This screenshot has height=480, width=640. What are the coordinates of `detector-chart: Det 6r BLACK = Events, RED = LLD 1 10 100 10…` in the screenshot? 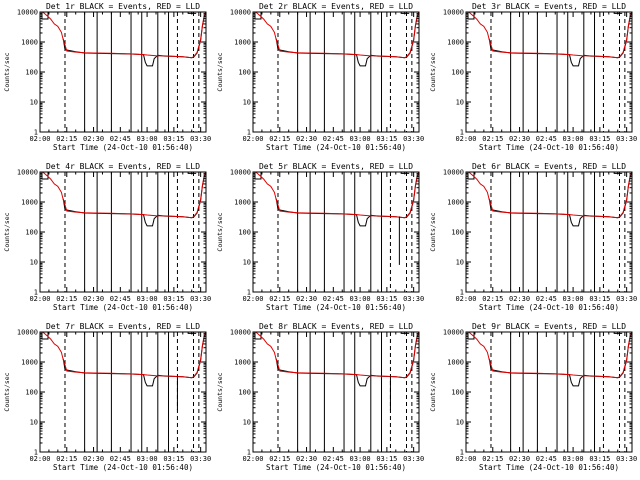 It's located at (533, 237).